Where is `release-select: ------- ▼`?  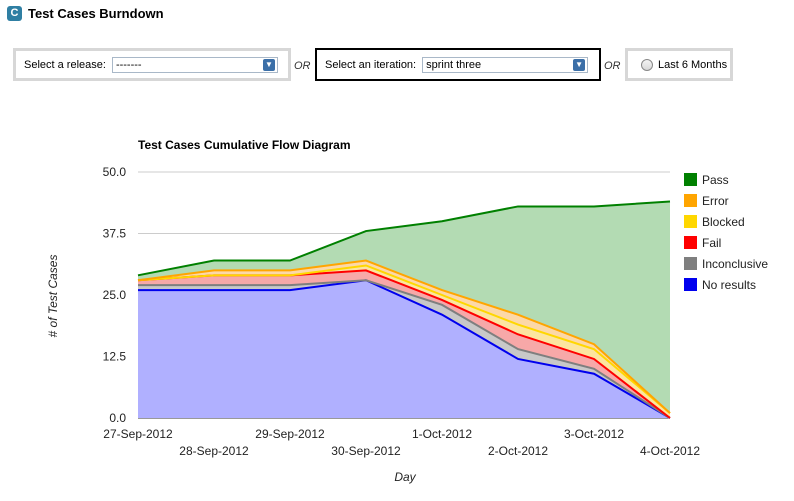 release-select: ------- ▼ is located at coordinates (194, 64).